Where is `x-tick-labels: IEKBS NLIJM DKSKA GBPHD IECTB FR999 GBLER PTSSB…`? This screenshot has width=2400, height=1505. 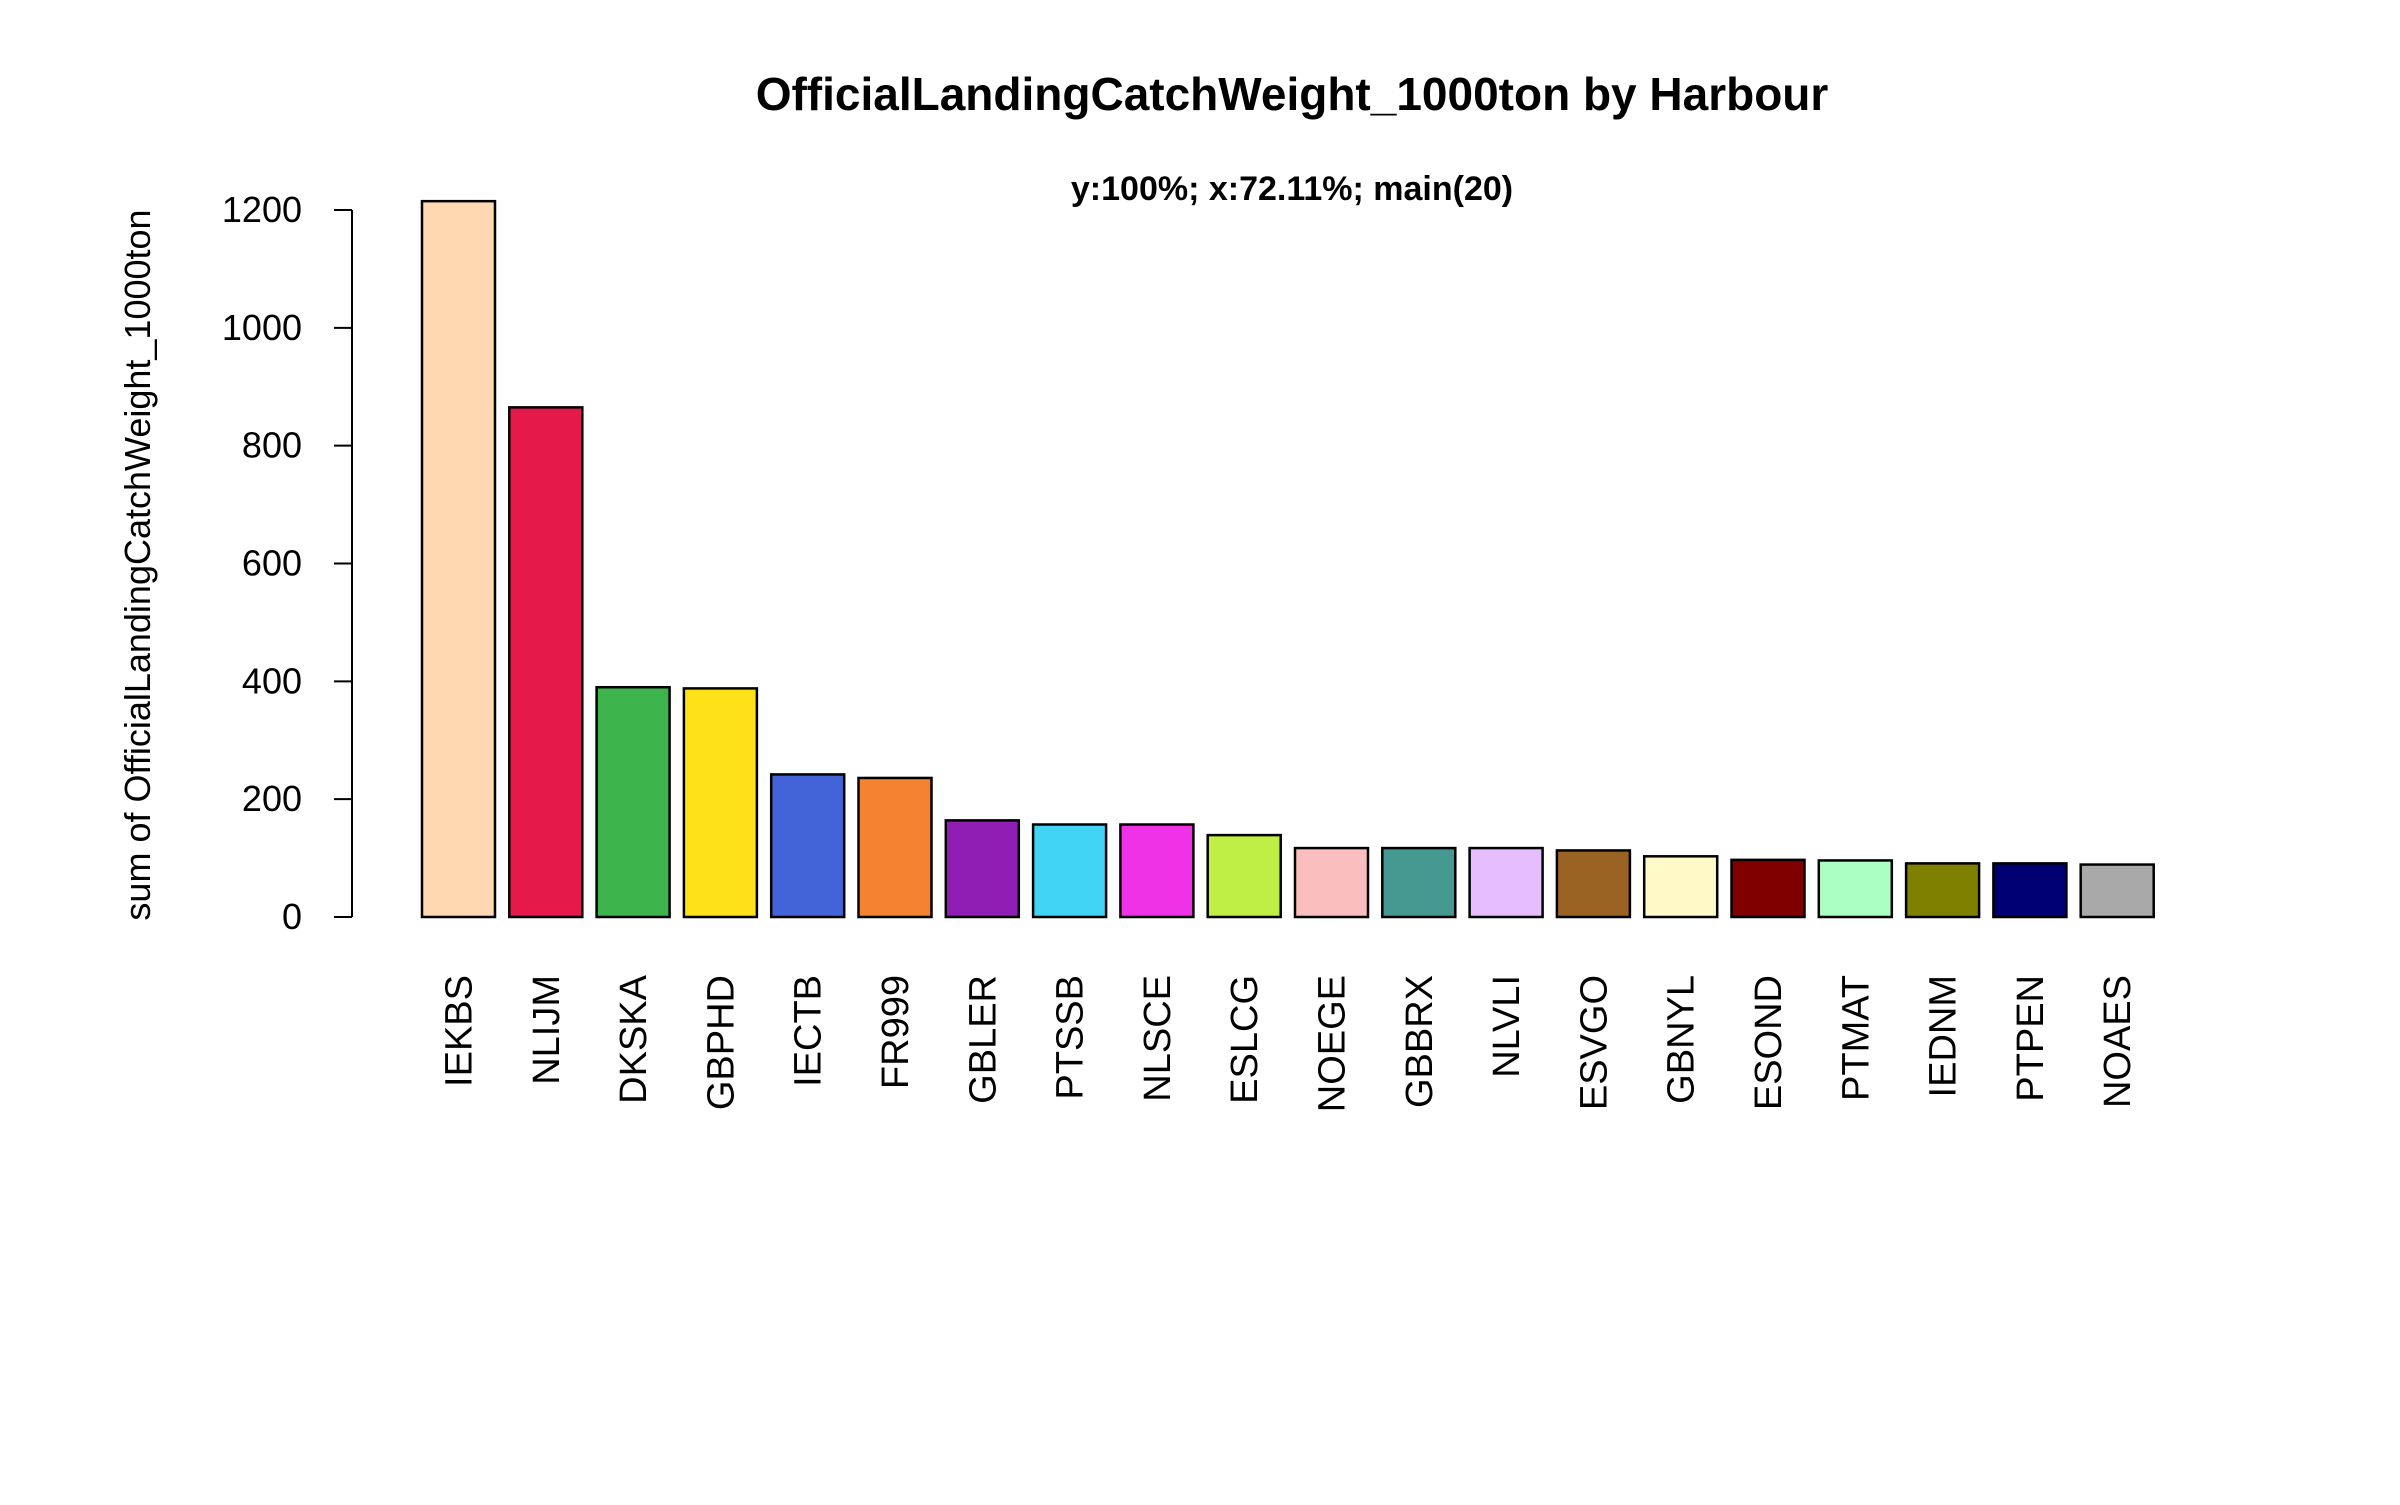 x-tick-labels: IEKBS NLIJM DKSKA GBPHD IECTB FR999 GBLER PTSSB… is located at coordinates (1289, 1043).